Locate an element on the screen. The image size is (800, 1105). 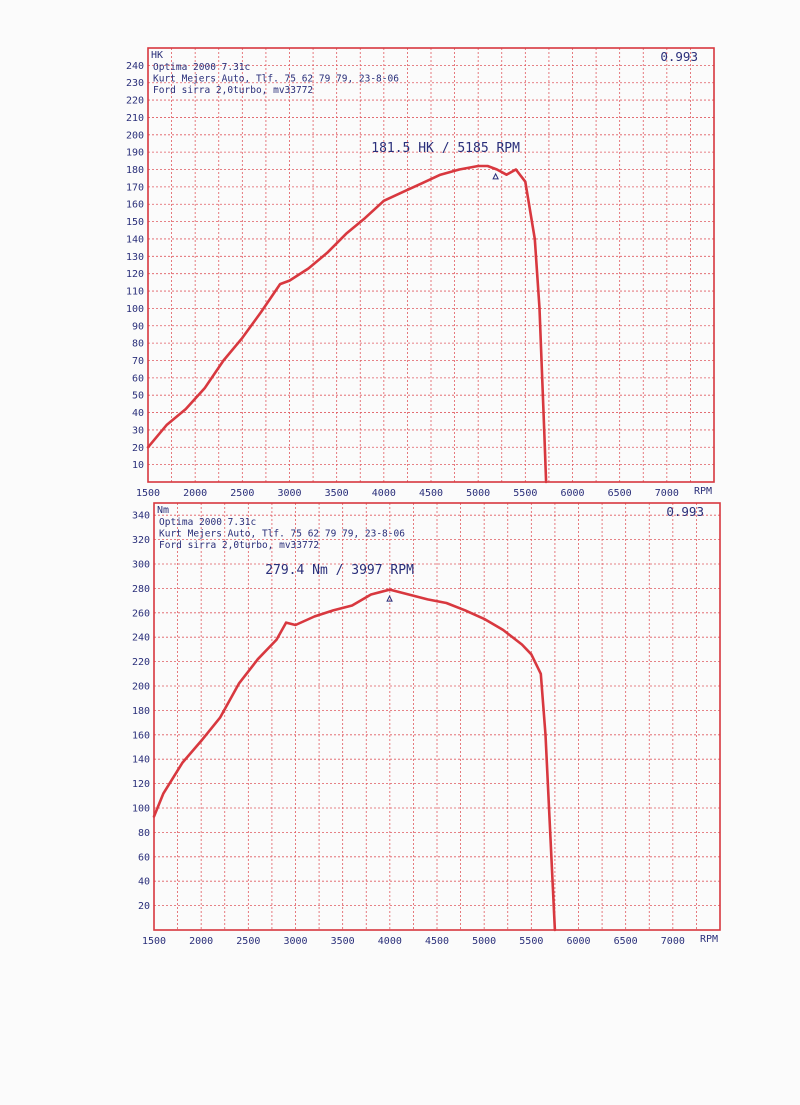
y-tick-label: 110 is located at coordinates (135, 292).